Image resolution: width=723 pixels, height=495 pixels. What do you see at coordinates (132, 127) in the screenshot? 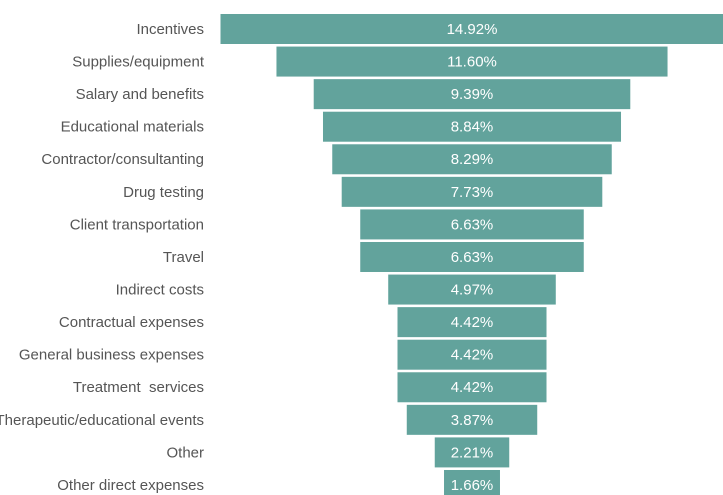
I see `category-label: Educational materials` at bounding box center [132, 127].